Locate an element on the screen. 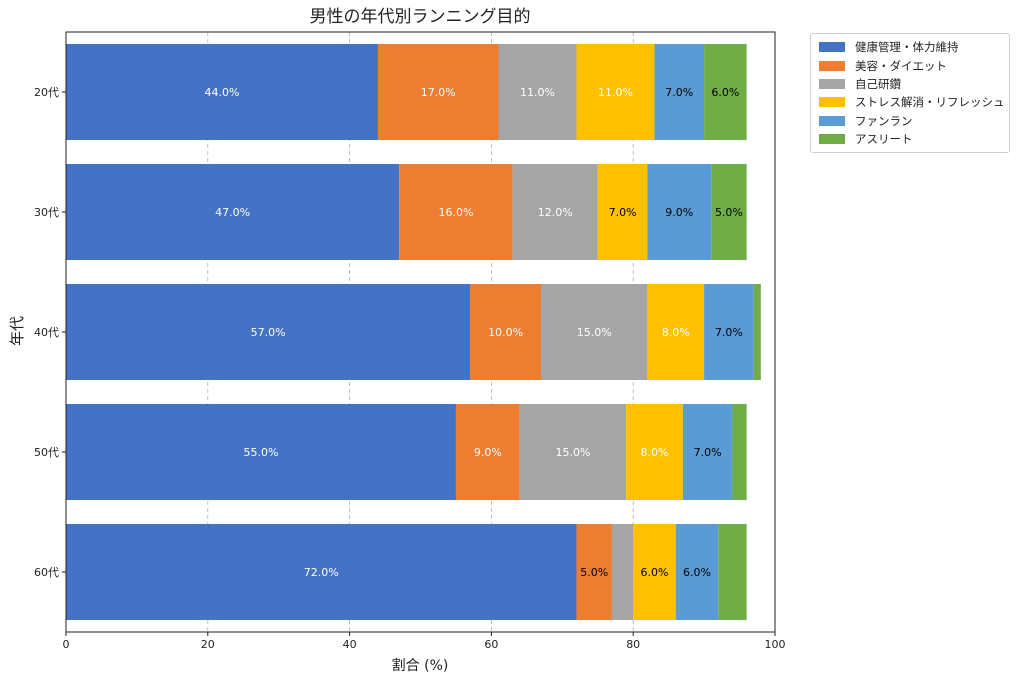 Image resolution: width=1024 pixels, height=683 pixels. data-label: 55.0% is located at coordinates (260, 452).